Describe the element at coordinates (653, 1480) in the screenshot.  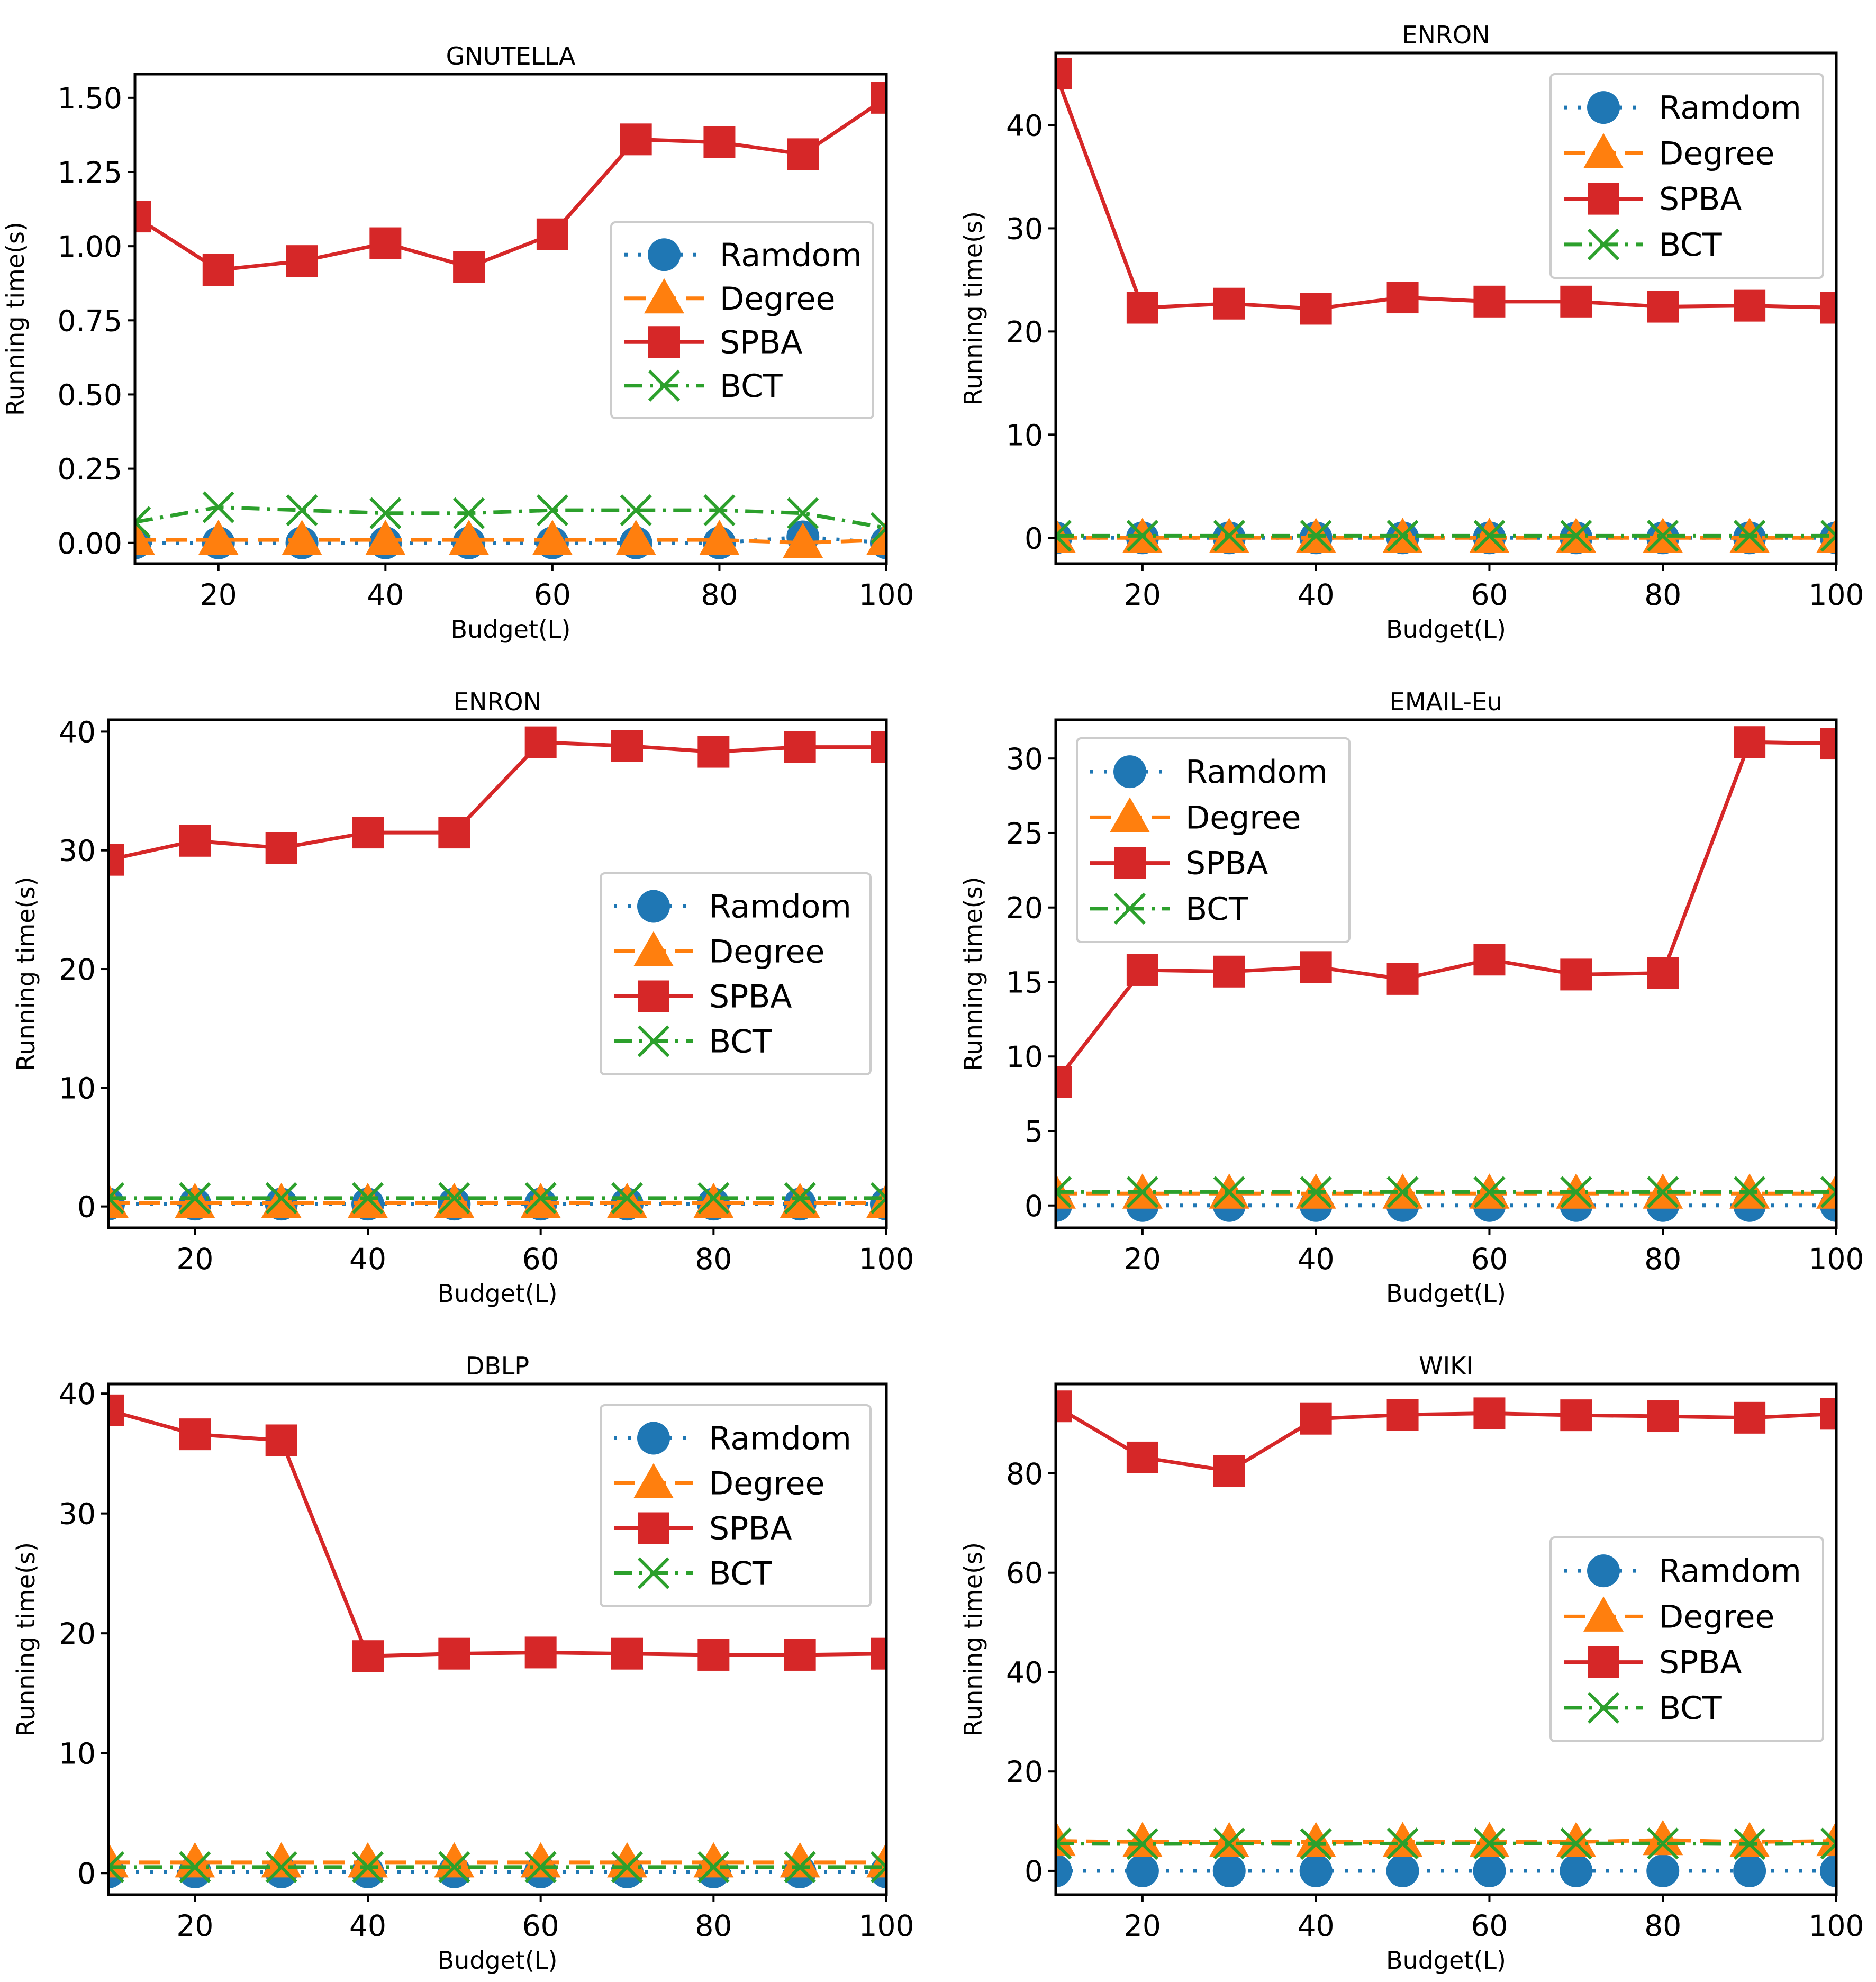
I see `legend-marker-degree` at that location.